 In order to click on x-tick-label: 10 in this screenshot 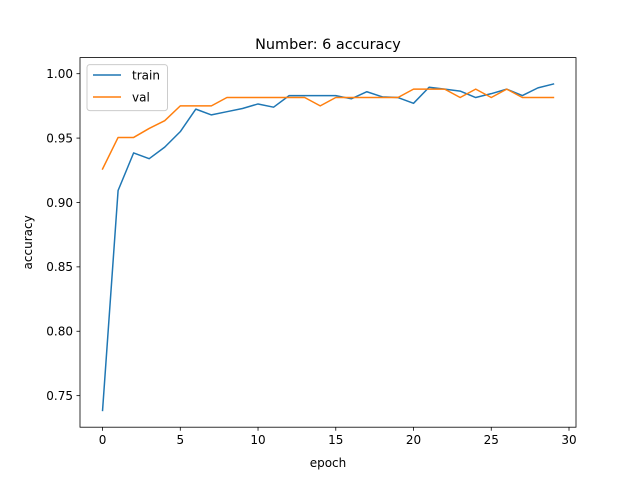, I will do `click(257, 440)`.